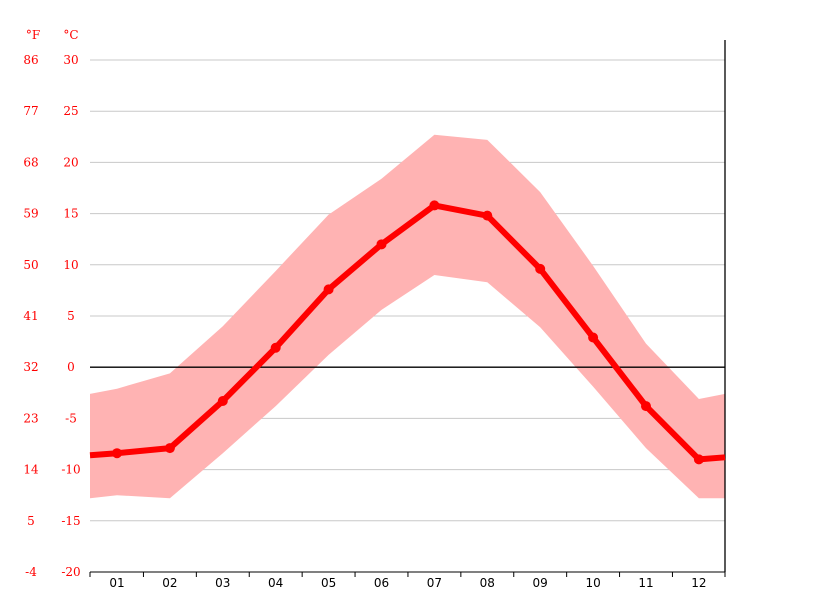  What do you see at coordinates (70, 35) in the screenshot?
I see `celsius-unit-label: °C` at bounding box center [70, 35].